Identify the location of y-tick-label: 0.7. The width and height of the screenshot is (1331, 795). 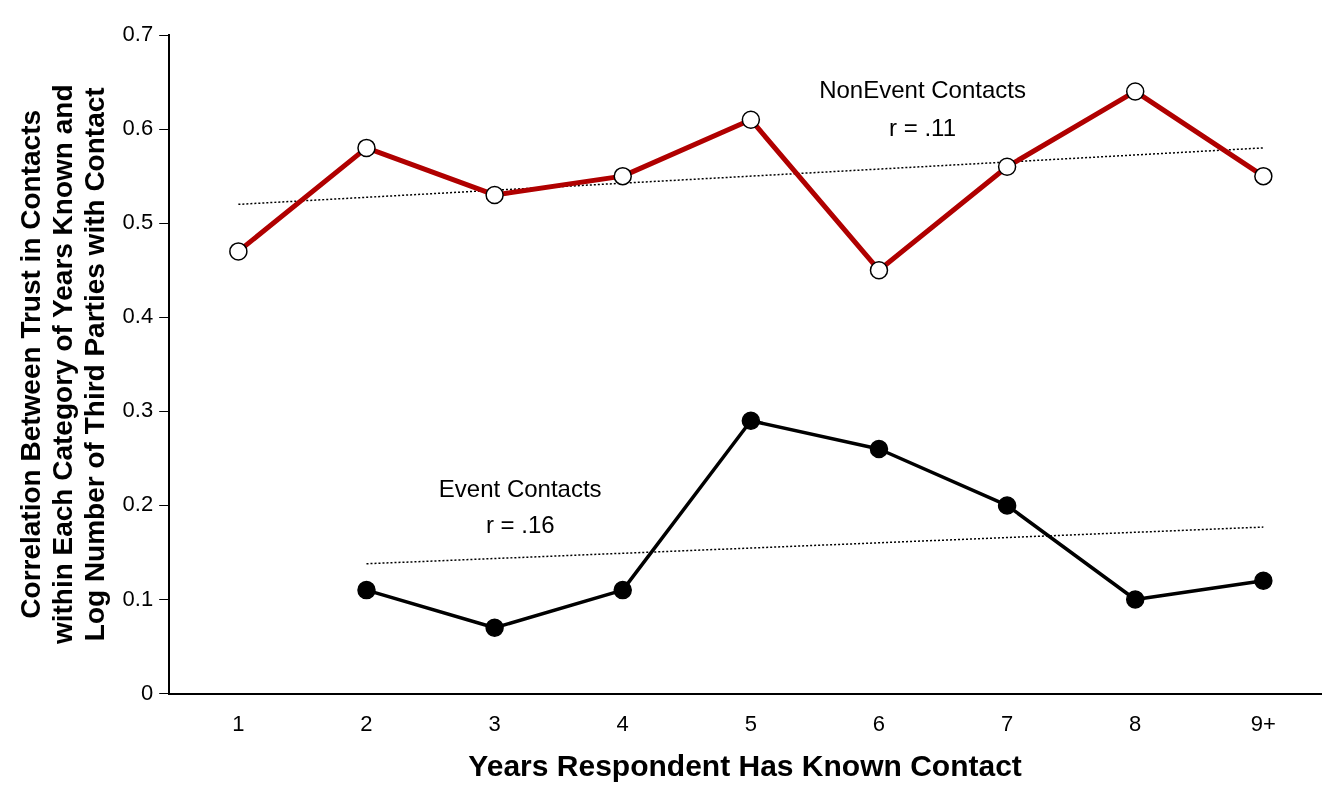
(138, 34).